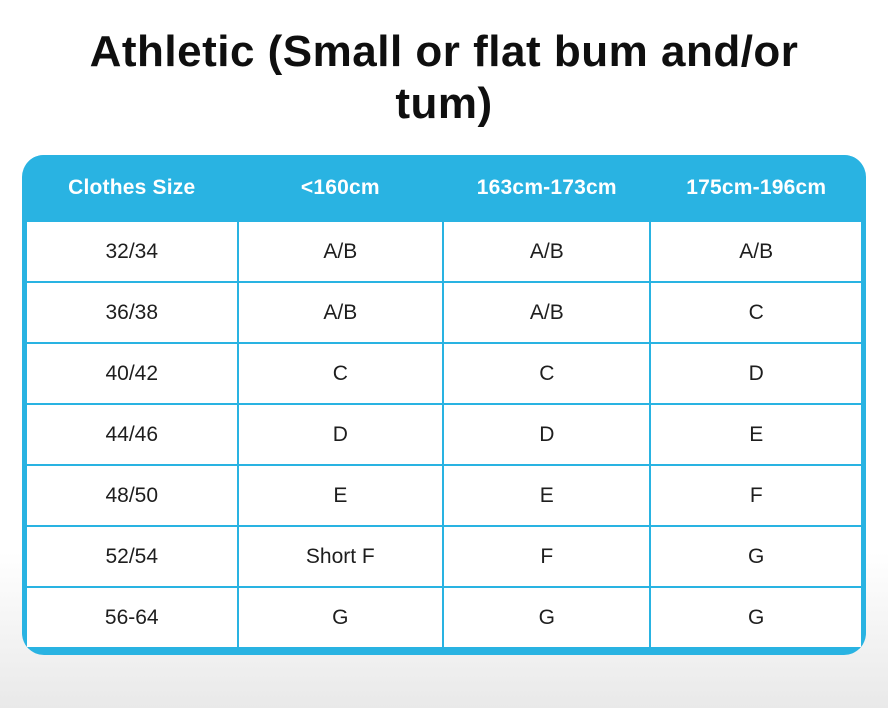 This screenshot has height=708, width=888. I want to click on table-row: 48/50 E E F, so click(444, 495).